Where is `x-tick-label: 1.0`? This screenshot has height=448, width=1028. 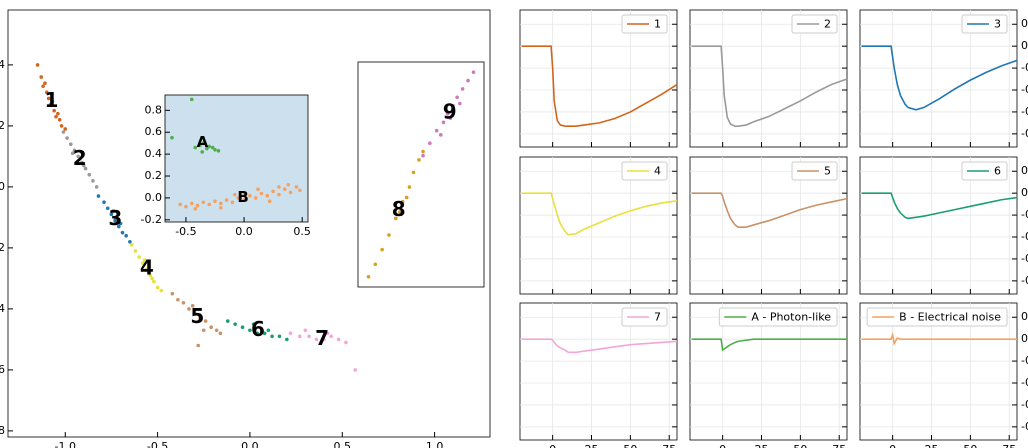 x-tick-label: 1.0 is located at coordinates (435, 444).